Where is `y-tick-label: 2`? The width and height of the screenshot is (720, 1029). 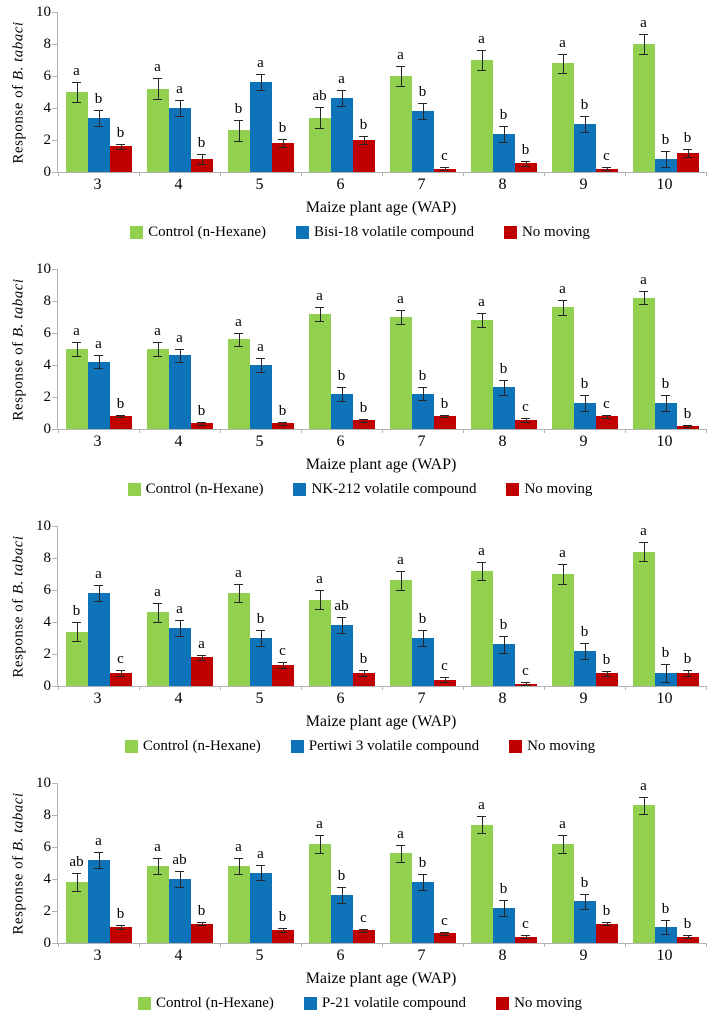 y-tick-label: 2 is located at coordinates (47, 654).